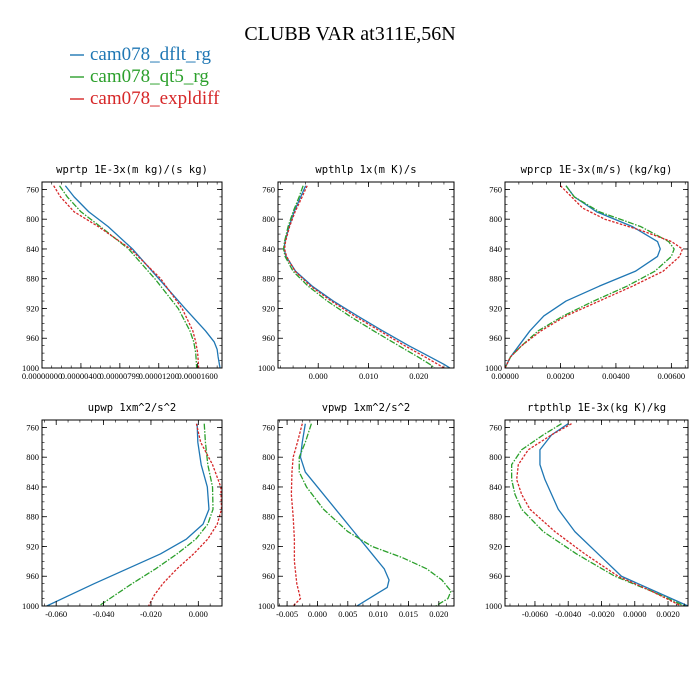  Describe the element at coordinates (56, 614) in the screenshot. I see `x-tick-label: -0.060` at that location.